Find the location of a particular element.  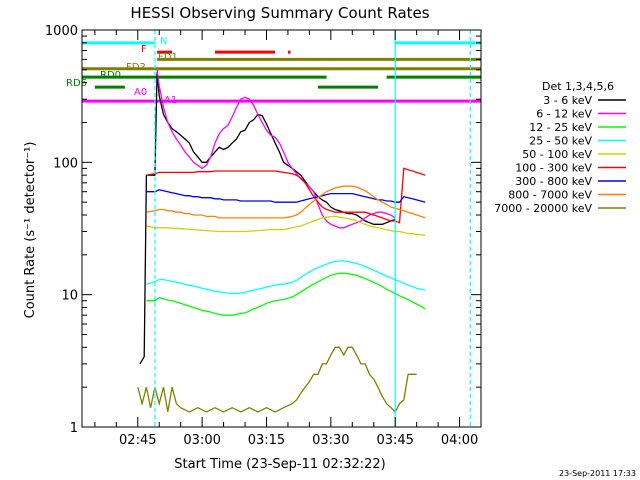

x-tick-label-5: 04:00 is located at coordinates (459, 440).